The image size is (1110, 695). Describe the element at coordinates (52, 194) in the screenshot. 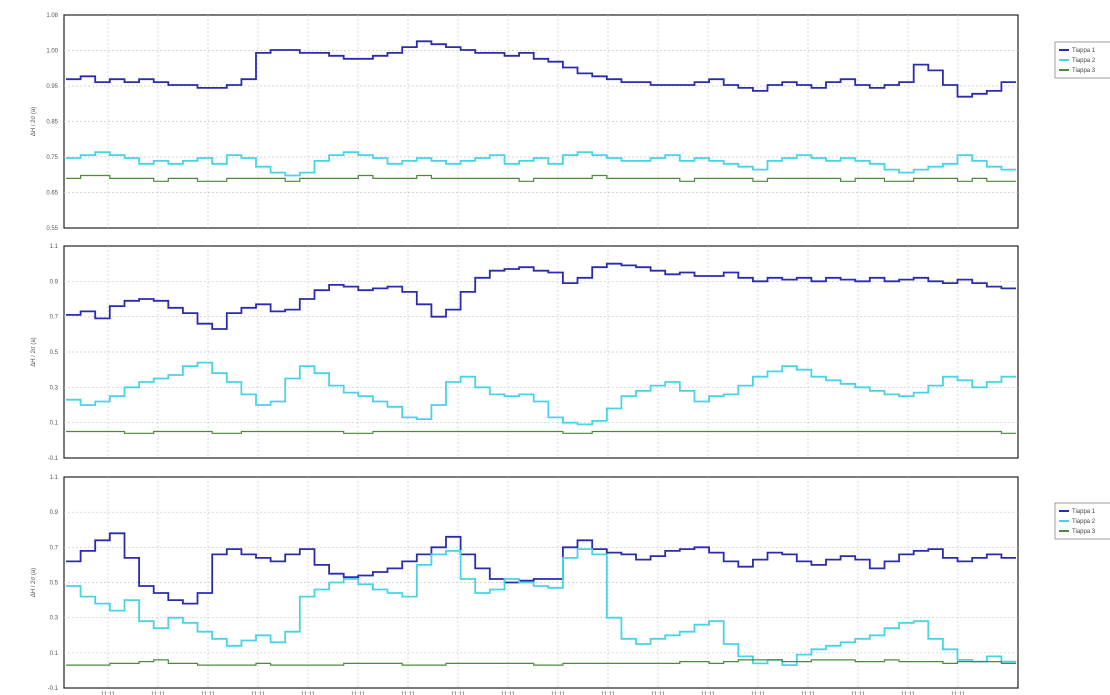

I see `y-tick-label: 0.65` at that location.